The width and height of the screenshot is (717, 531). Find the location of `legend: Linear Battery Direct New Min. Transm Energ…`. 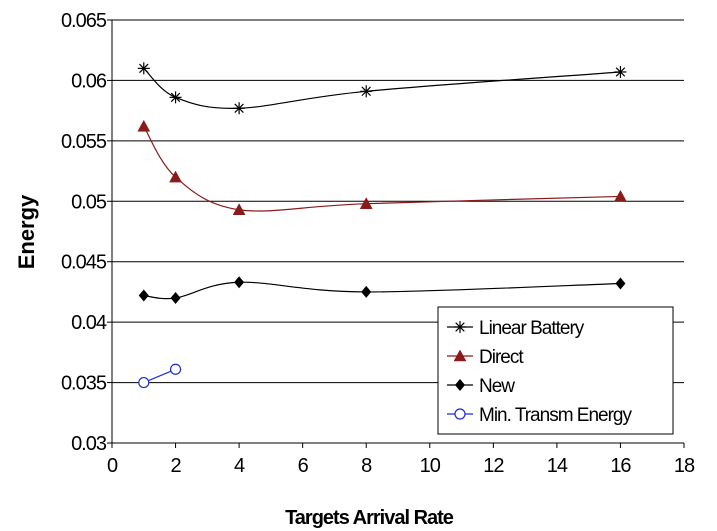

legend: Linear Battery Direct New Min. Transm Energ… is located at coordinates (555, 370).